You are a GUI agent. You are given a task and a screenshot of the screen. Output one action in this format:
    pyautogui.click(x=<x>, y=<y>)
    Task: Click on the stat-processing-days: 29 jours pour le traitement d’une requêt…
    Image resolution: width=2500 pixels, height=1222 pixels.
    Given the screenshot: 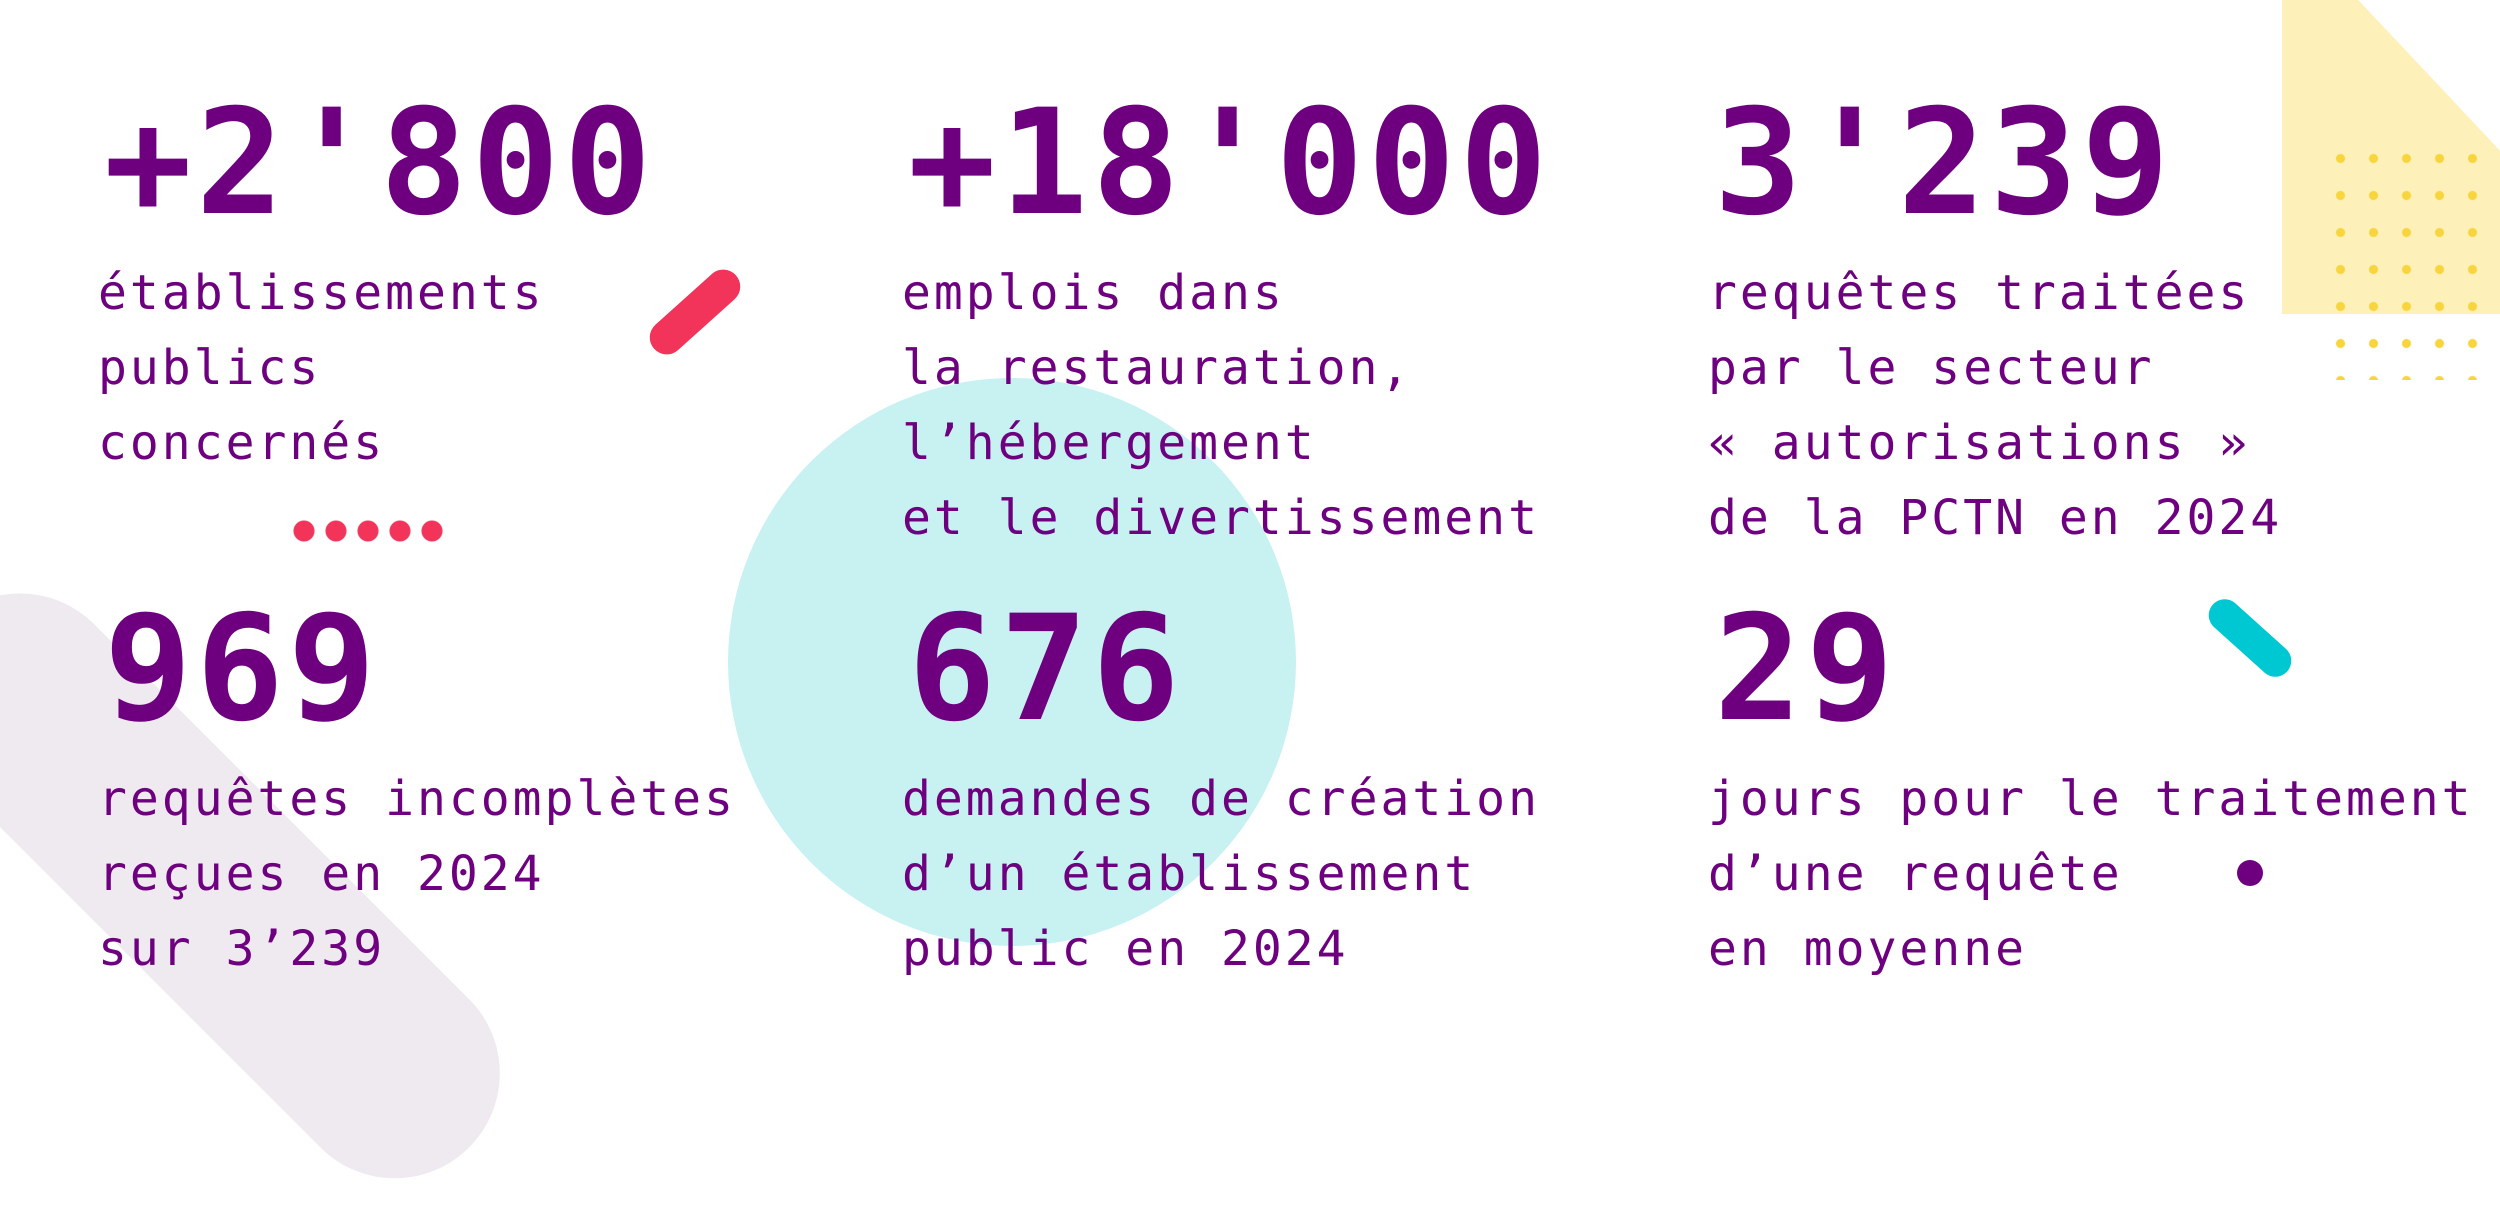 What is the action you would take?
    pyautogui.click(x=2091, y=791)
    